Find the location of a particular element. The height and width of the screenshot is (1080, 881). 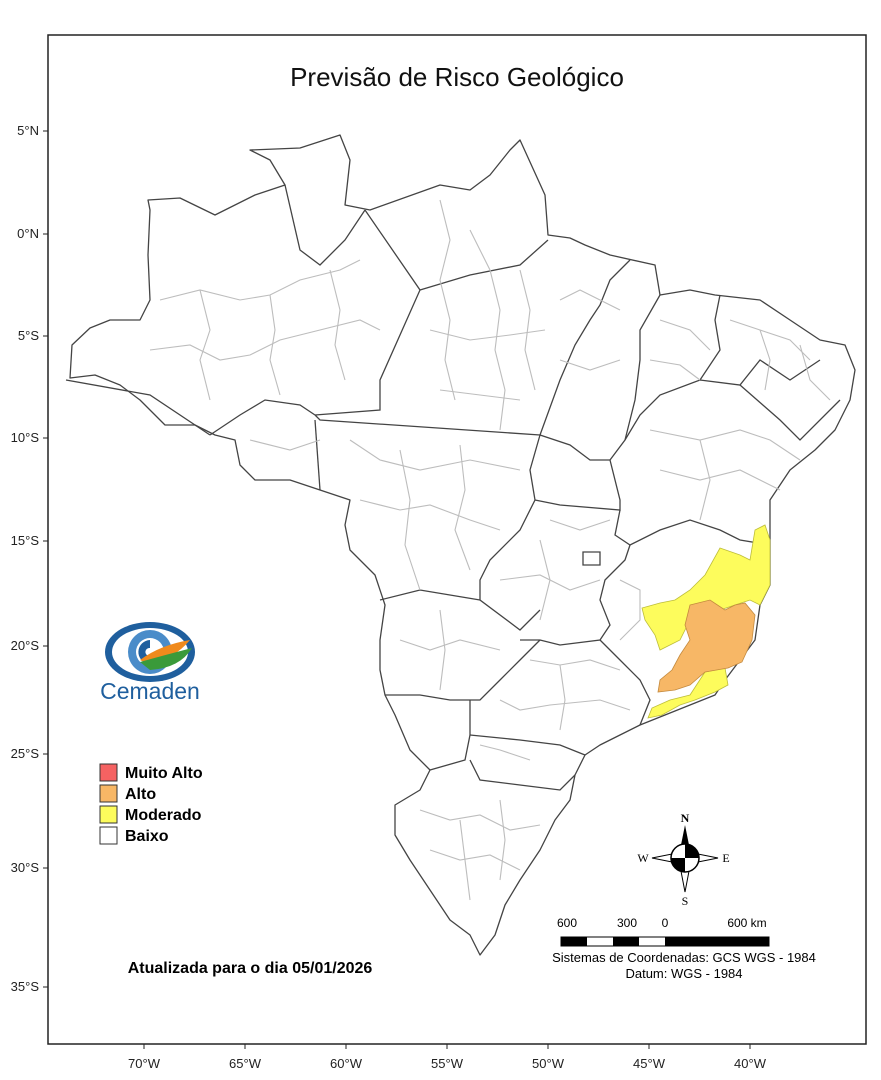

scale-label: 300 is located at coordinates (627, 923).